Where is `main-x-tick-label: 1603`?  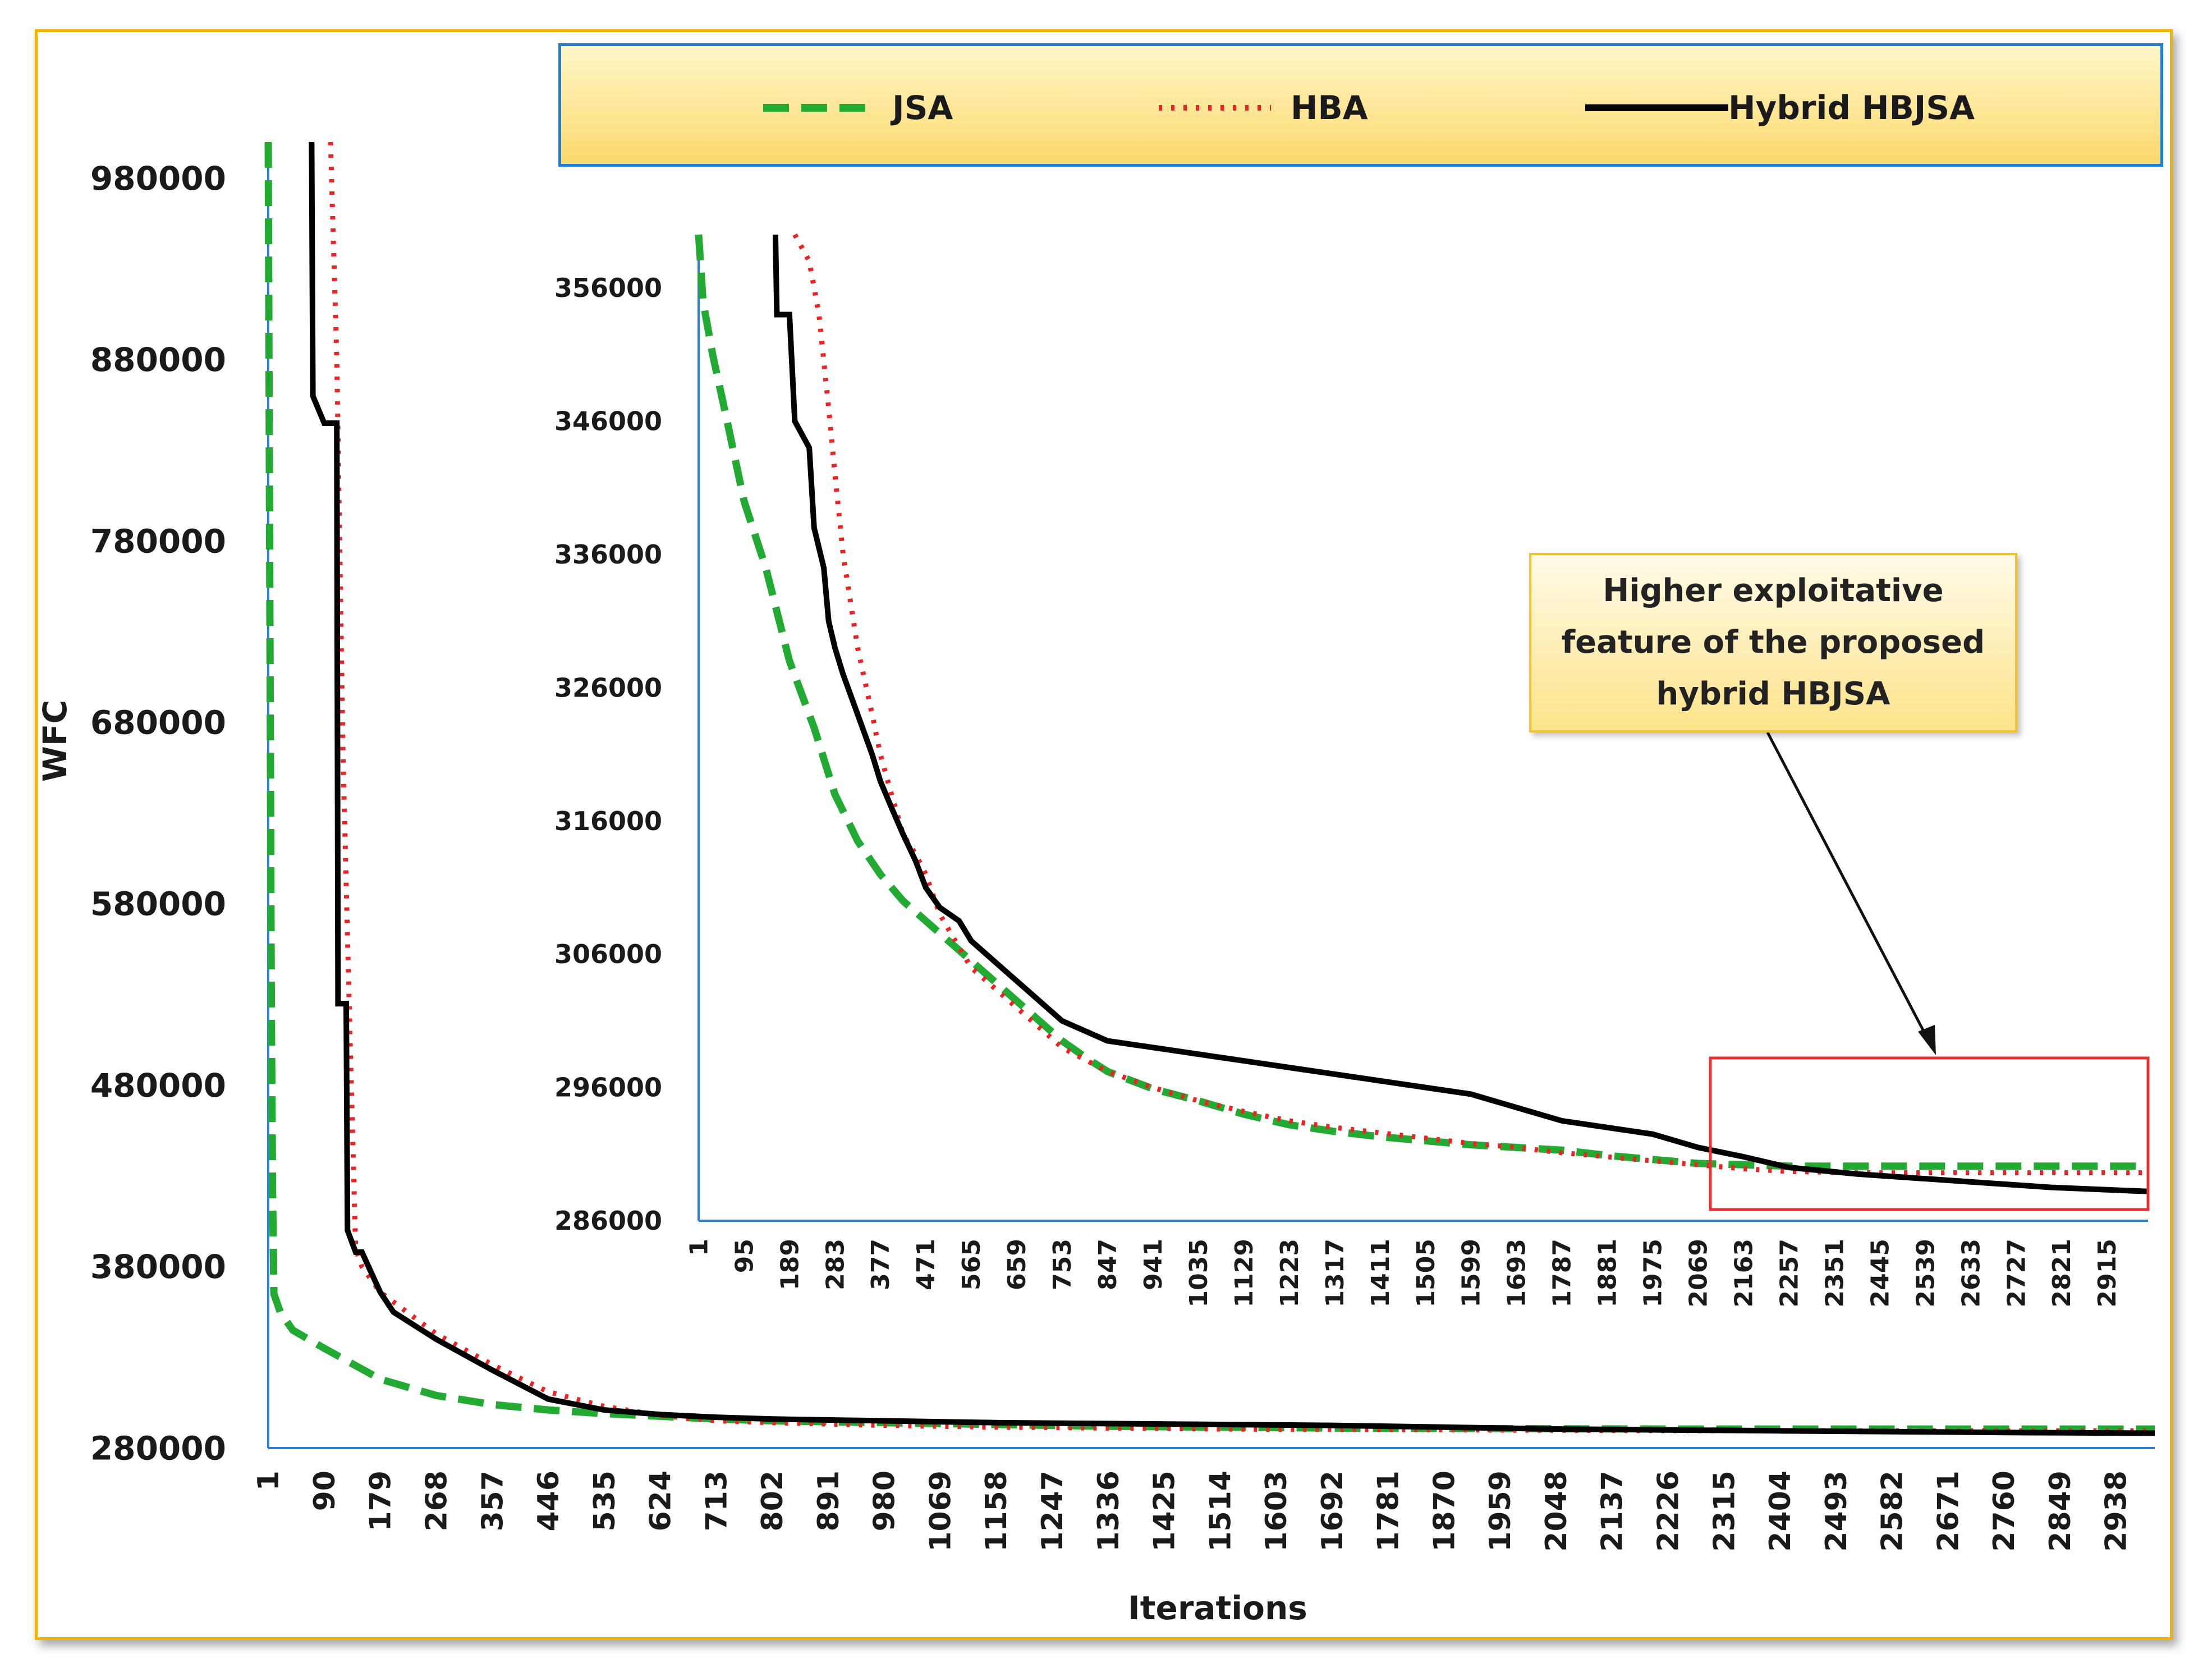
main-x-tick-label: 1603 is located at coordinates (1276, 1511).